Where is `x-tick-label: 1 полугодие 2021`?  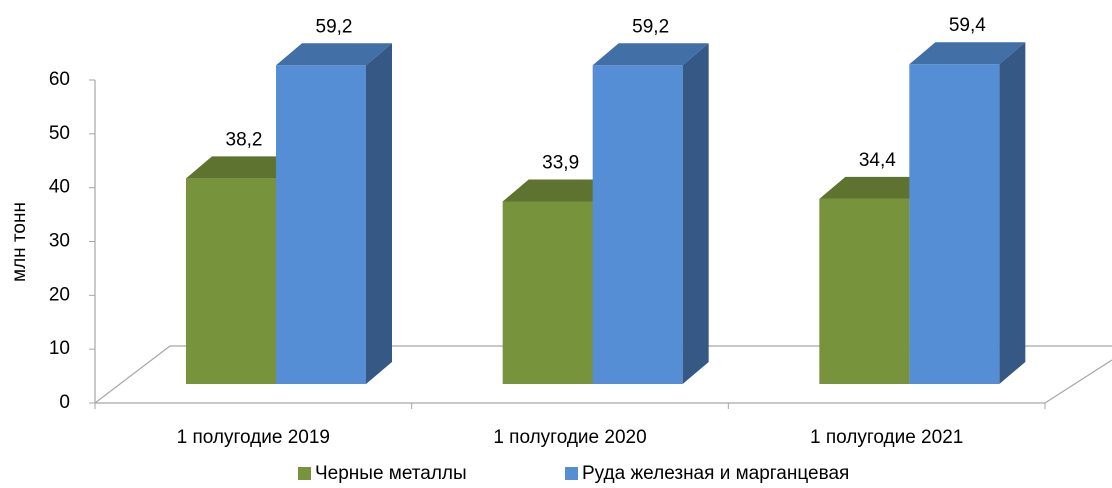
x-tick-label: 1 полугодие 2021 is located at coordinates (886, 437).